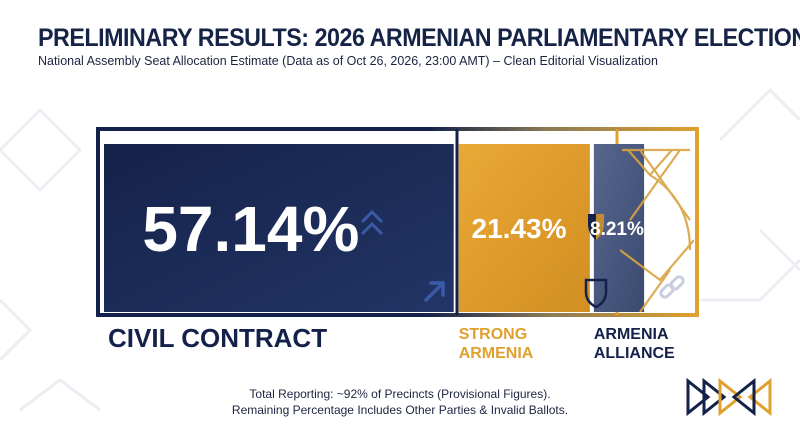 This screenshot has width=800, height=447. Describe the element at coordinates (434, 291) in the screenshot. I see `arrow-up-right-icon` at that location.